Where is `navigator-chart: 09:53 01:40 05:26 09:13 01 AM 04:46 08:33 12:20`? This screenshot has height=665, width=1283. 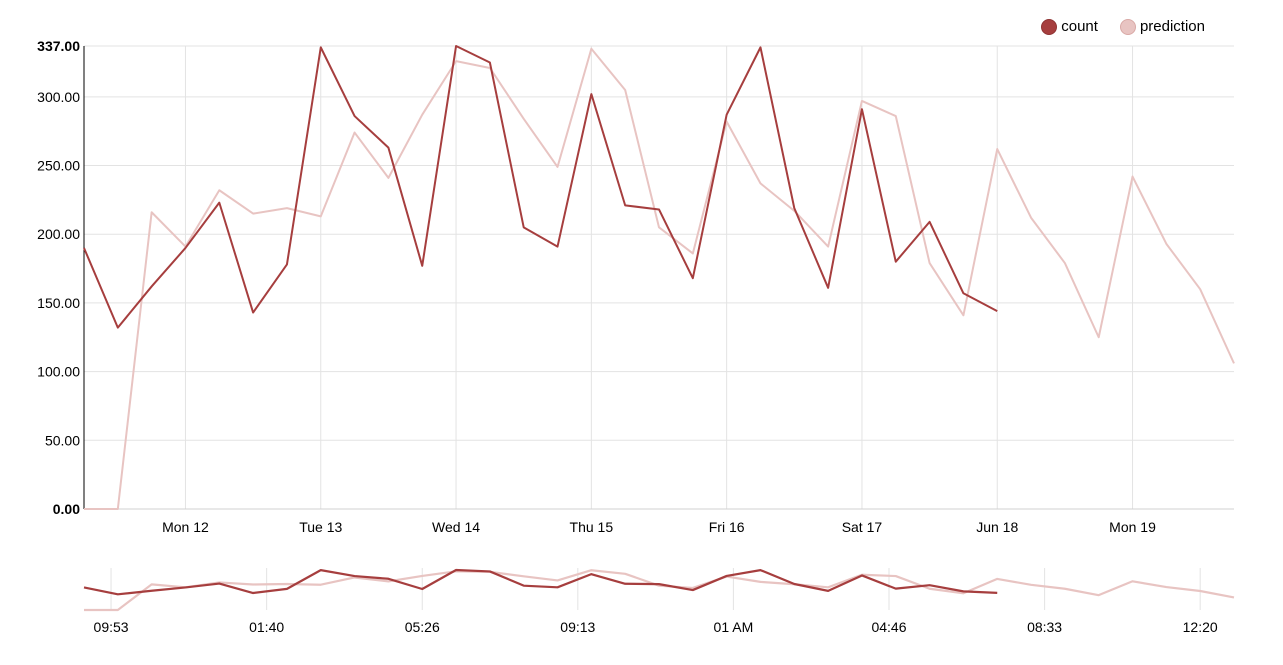
navigator-chart: 09:53 01:40 05:26 09:13 01 AM 04:46 08:33 12:20 is located at coordinates (641, 605).